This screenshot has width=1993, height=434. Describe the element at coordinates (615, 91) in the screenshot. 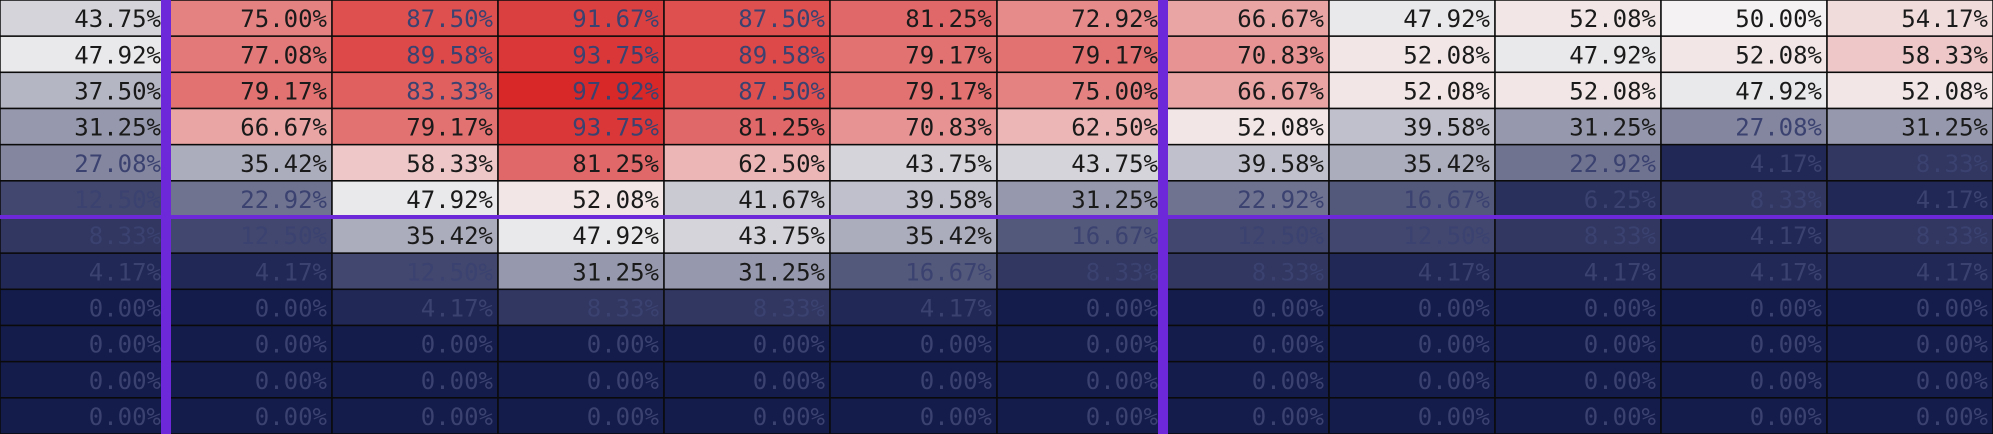

I see `heatmap-cell-label: 97.92%` at that location.